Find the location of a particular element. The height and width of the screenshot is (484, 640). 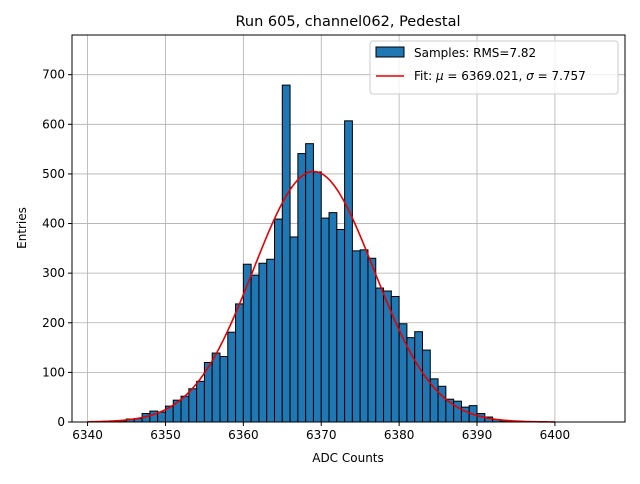

y-ticks: 0 100 200 300 400 500 600 700 is located at coordinates (57, 248).